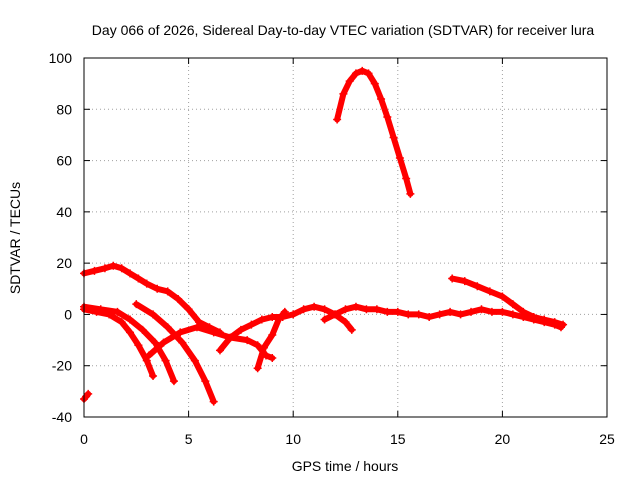 This screenshot has width=640, height=480. Describe the element at coordinates (64, 263) in the screenshot. I see `y-tick-label: 20` at that location.